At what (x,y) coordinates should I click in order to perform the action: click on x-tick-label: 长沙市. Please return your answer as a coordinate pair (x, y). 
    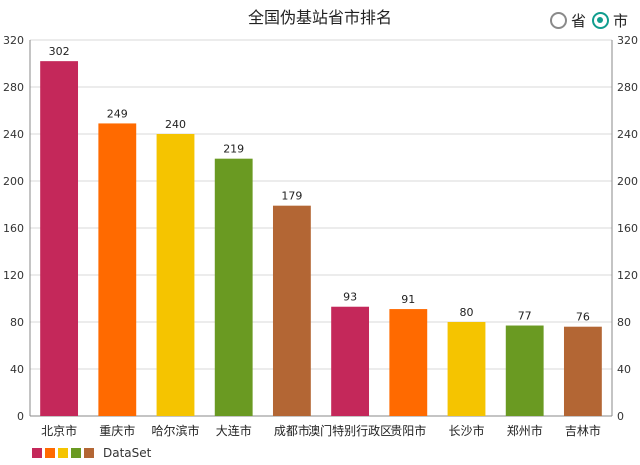
    Looking at the image, I should click on (466, 430).